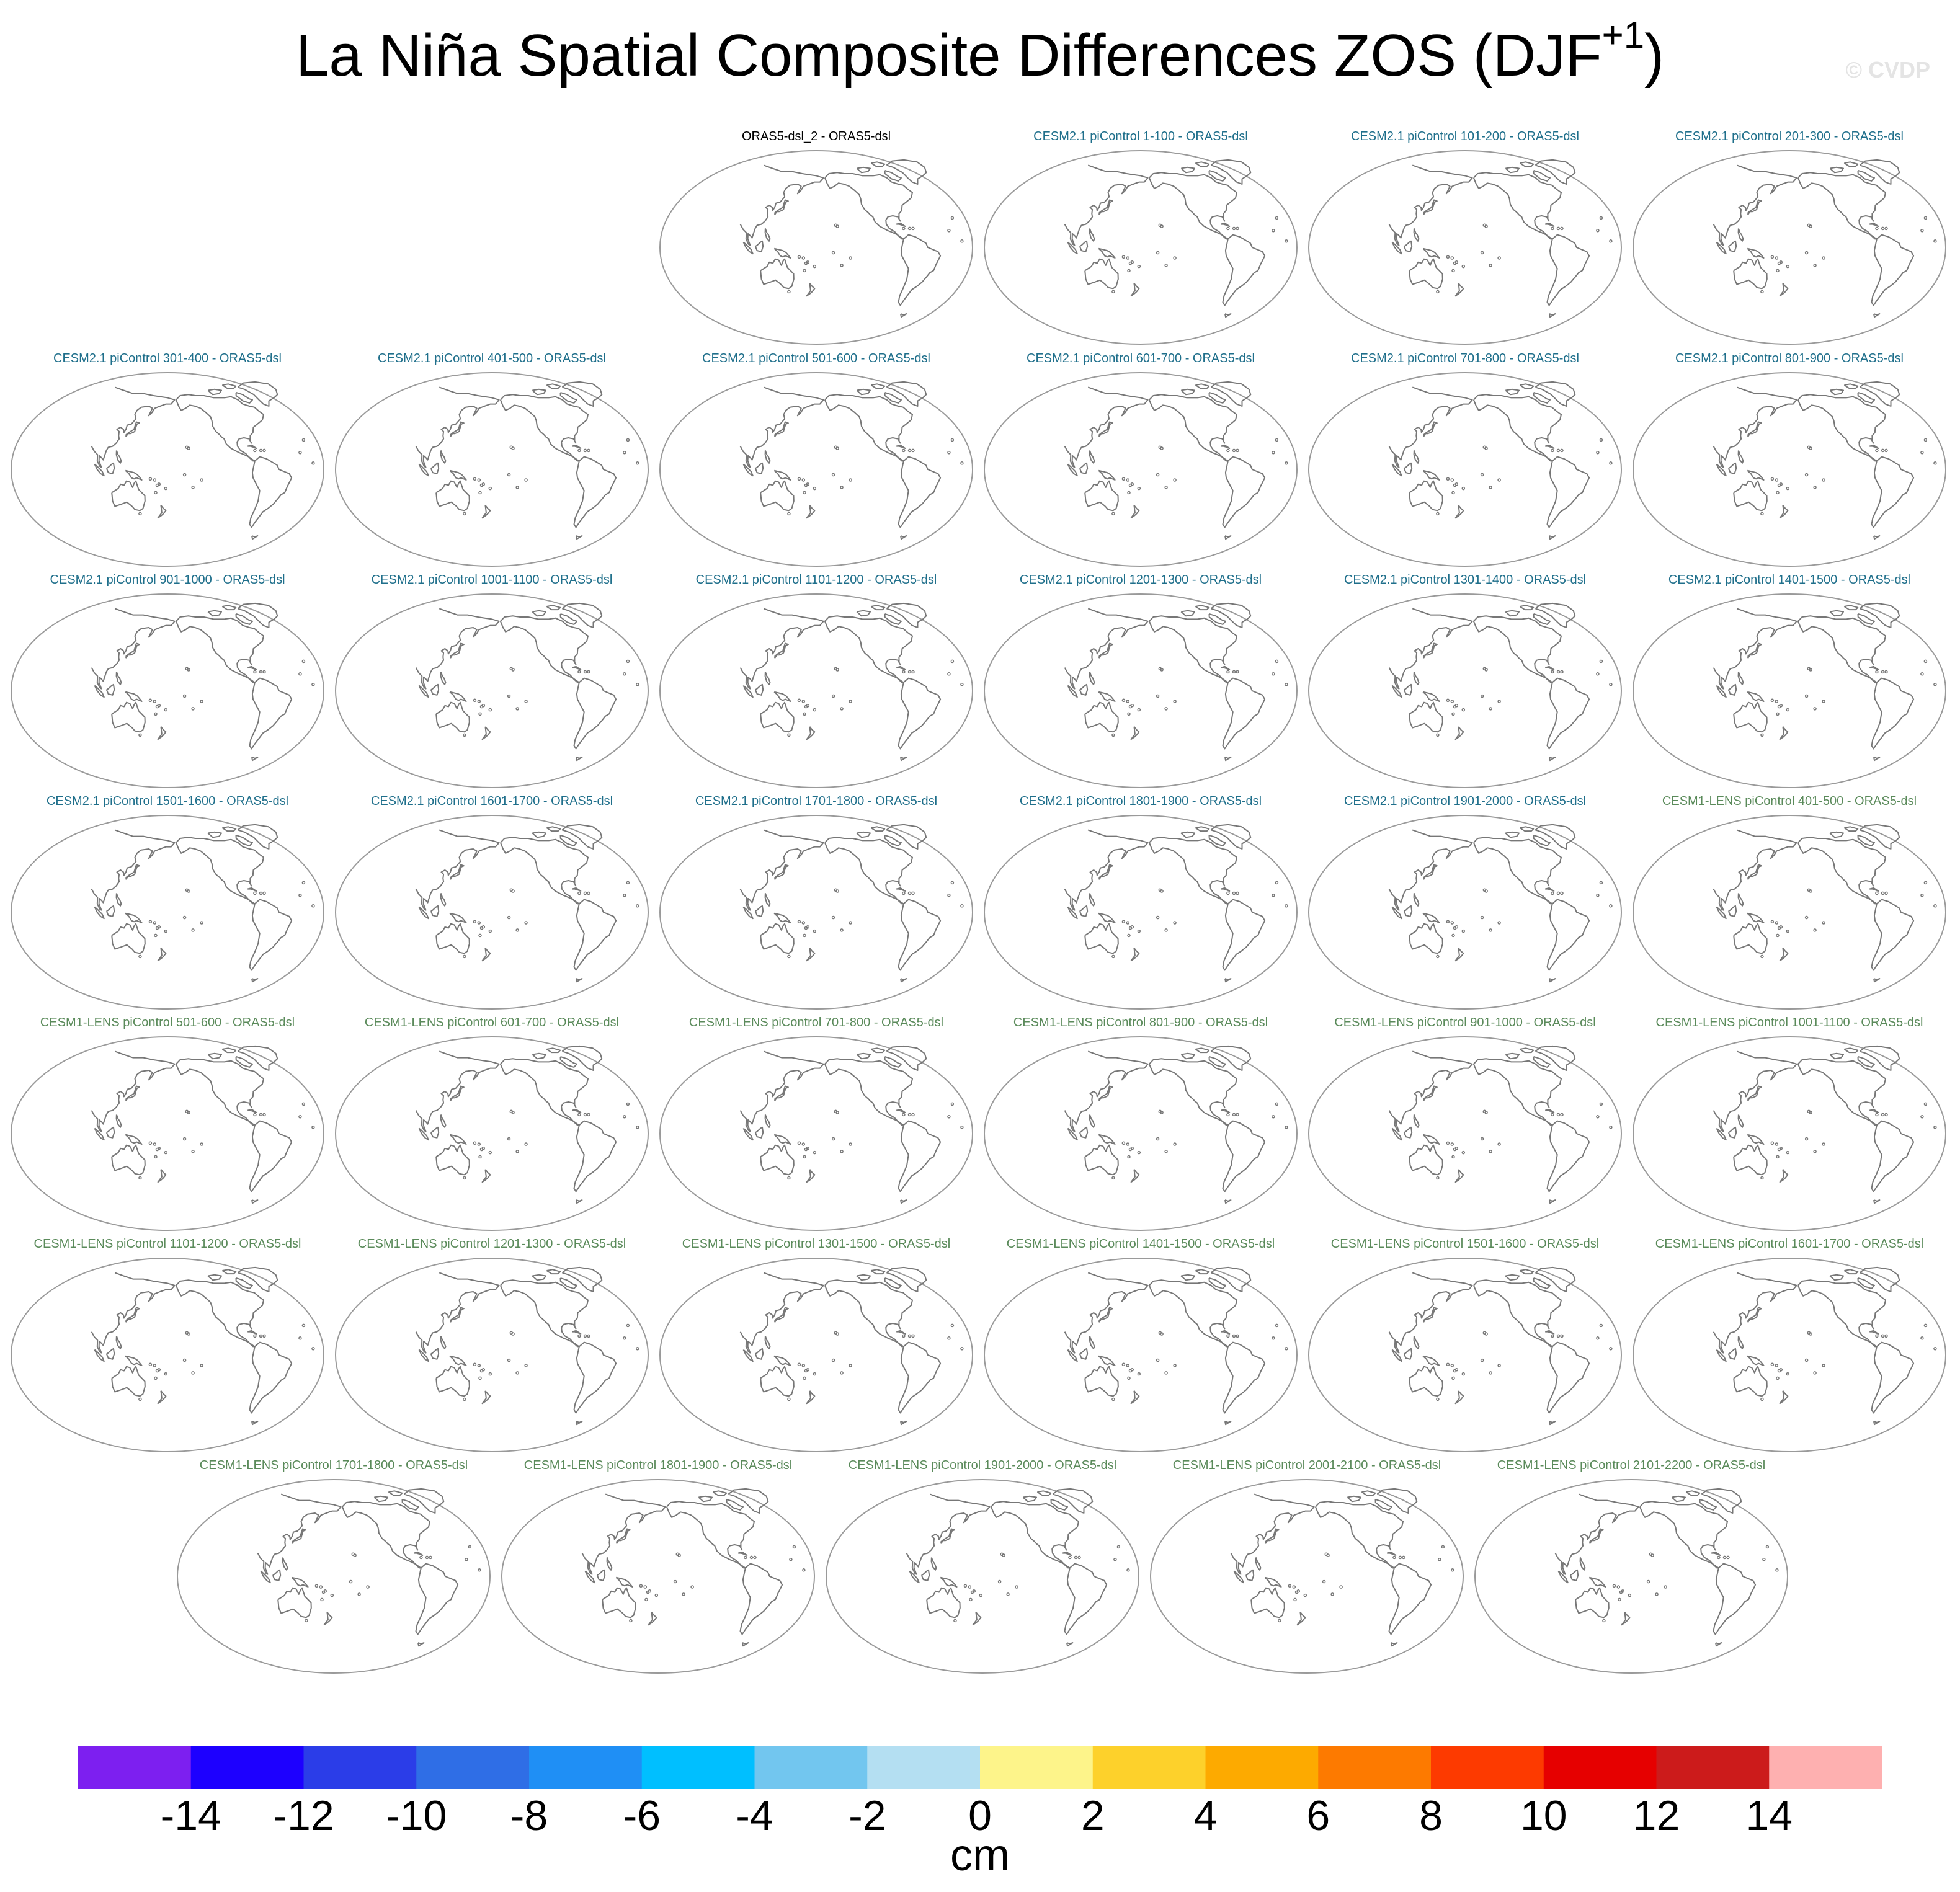 This screenshot has width=1960, height=1892. I want to click on world-map, so click(167, 912).